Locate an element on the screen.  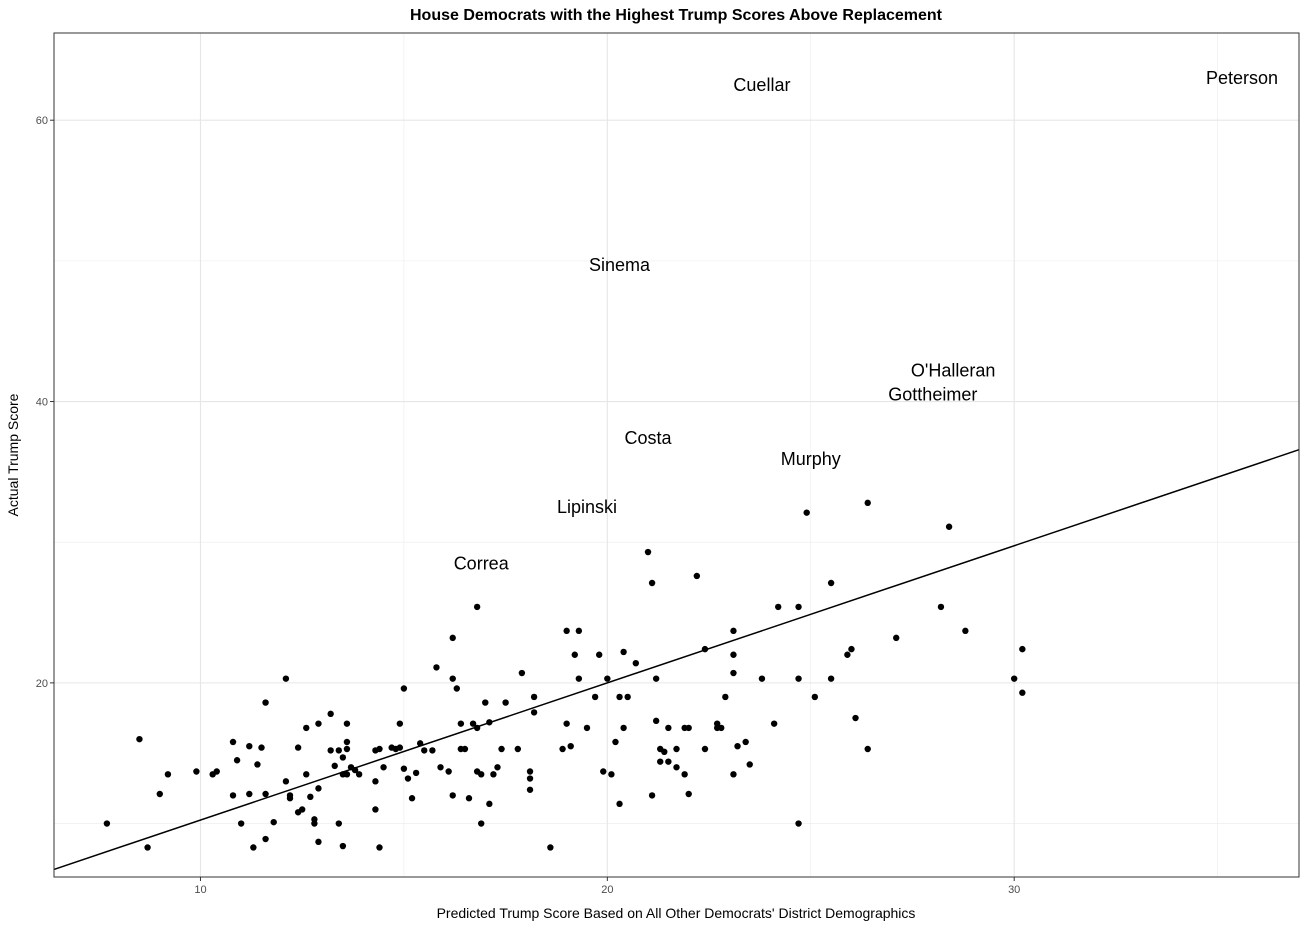
y-tick-label: 60 is located at coordinates (42, 121).